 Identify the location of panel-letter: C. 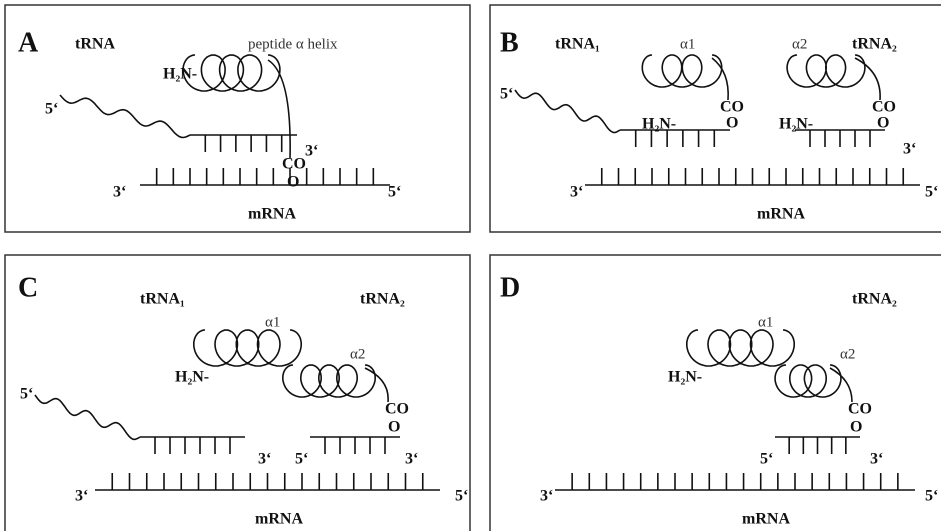
(28, 287).